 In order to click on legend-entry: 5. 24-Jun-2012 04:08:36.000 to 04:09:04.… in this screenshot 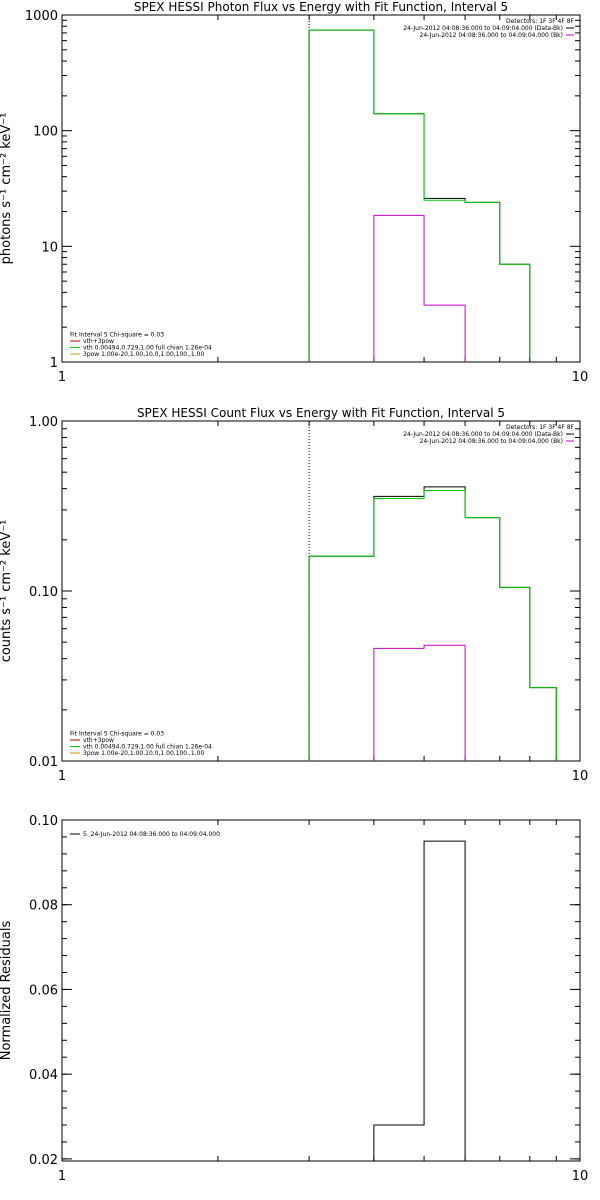, I will do `click(151, 834)`.